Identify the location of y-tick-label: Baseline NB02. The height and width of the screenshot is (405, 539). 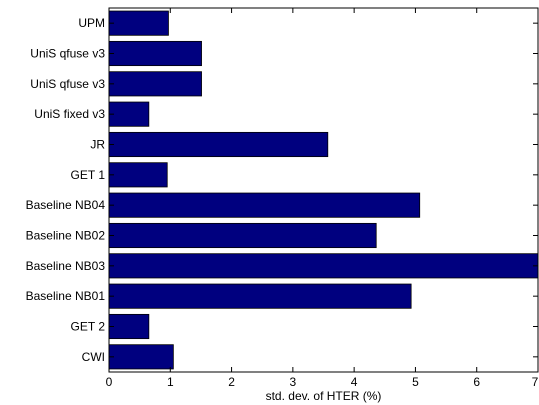
(66, 236).